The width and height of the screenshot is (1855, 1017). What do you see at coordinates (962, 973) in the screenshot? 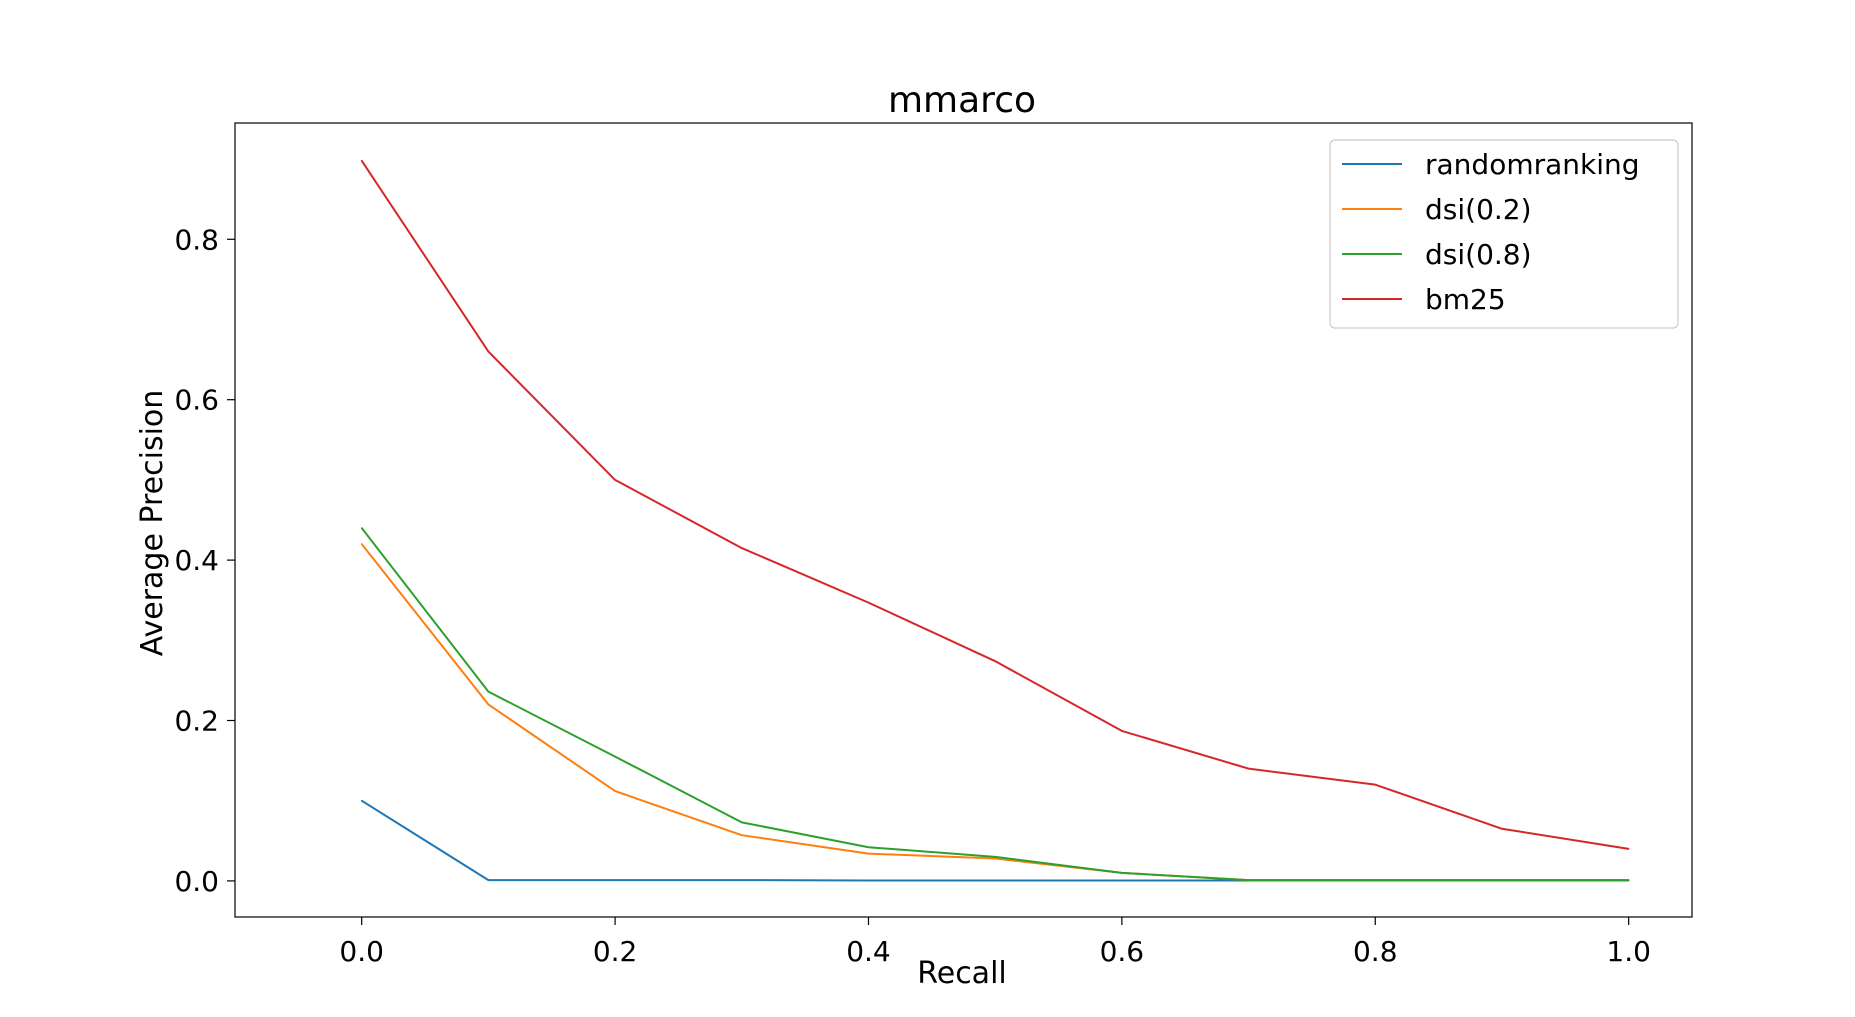
I see `x-axis-label: Recall` at bounding box center [962, 973].